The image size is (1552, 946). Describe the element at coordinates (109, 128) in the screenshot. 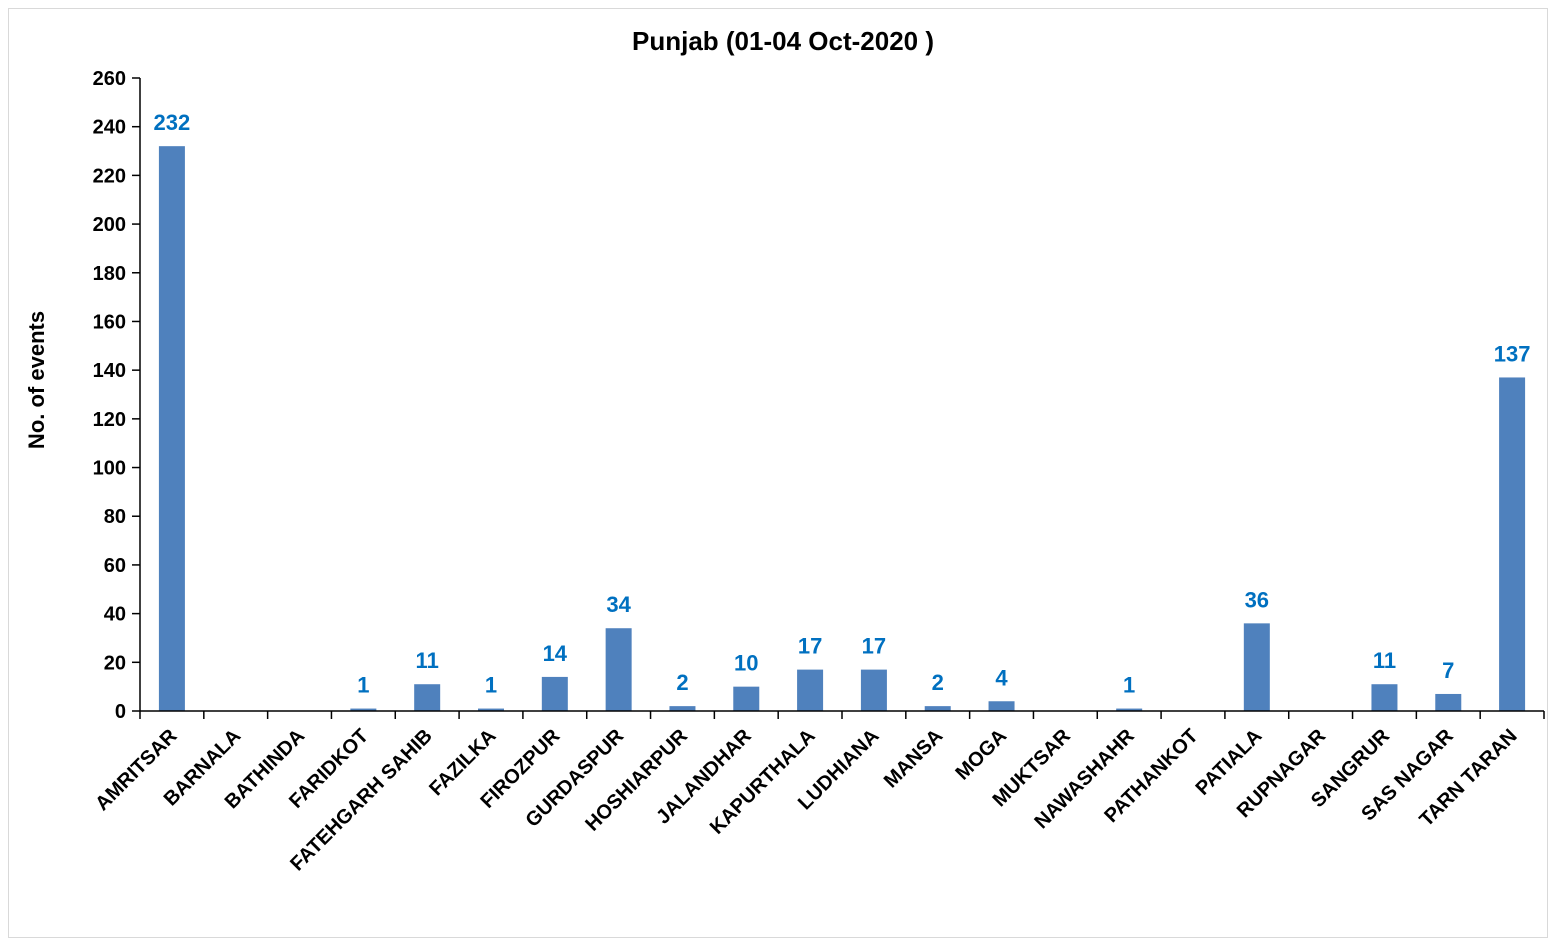

I see `y-tick-label: 240` at that location.